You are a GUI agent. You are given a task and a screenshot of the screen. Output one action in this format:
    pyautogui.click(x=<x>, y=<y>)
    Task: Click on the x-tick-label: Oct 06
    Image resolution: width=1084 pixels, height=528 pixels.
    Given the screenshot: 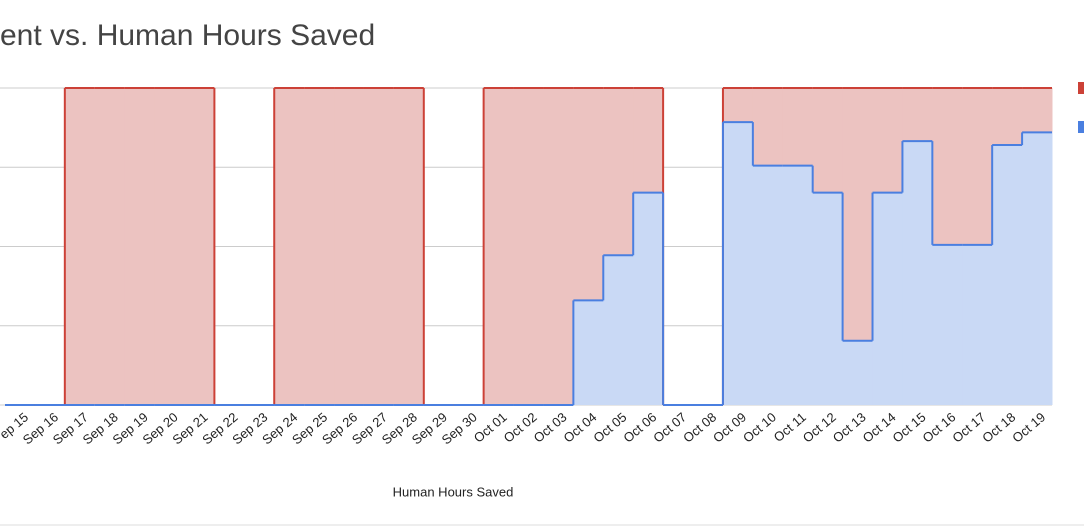 What is the action you would take?
    pyautogui.click(x=639, y=427)
    